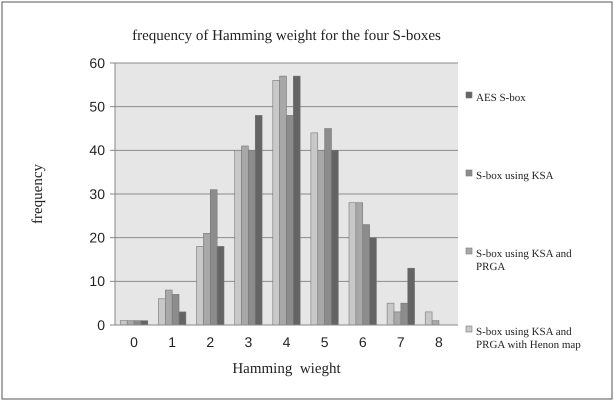 The image size is (614, 401). What do you see at coordinates (210, 342) in the screenshot?
I see `x-tick-label: 2` at bounding box center [210, 342].